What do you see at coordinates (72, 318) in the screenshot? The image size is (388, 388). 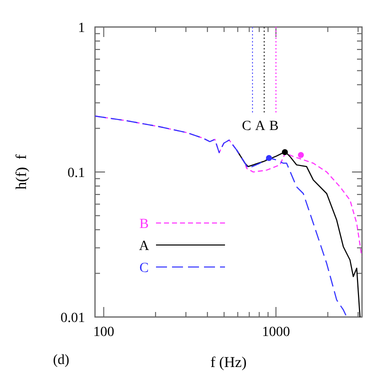 I see `y-tick-label: 0.01` at bounding box center [72, 318].